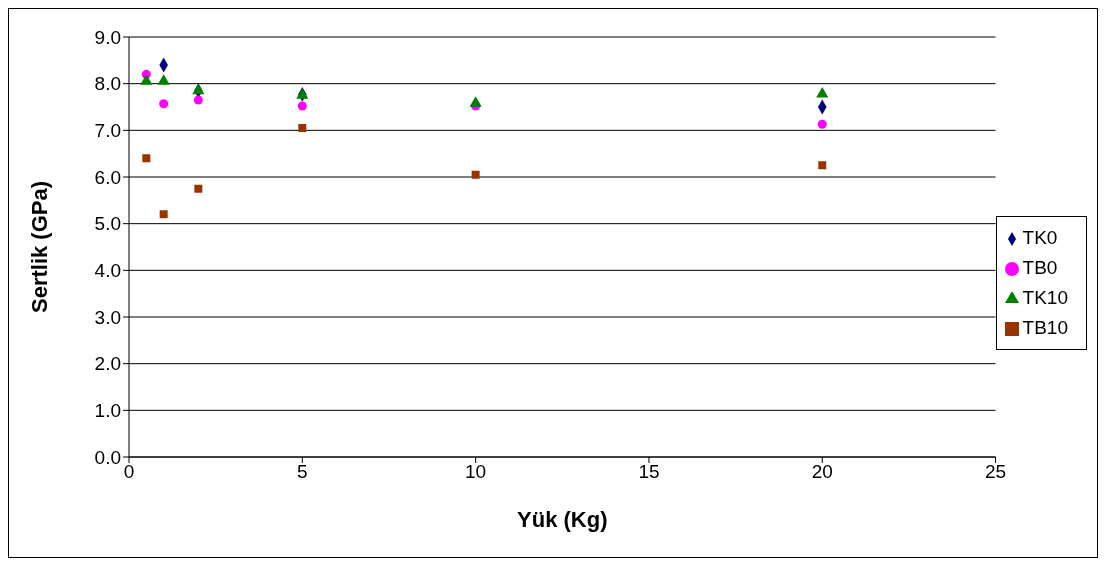 The width and height of the screenshot is (1108, 569). Describe the element at coordinates (1045, 327) in the screenshot. I see `legend-label: TB10` at that location.